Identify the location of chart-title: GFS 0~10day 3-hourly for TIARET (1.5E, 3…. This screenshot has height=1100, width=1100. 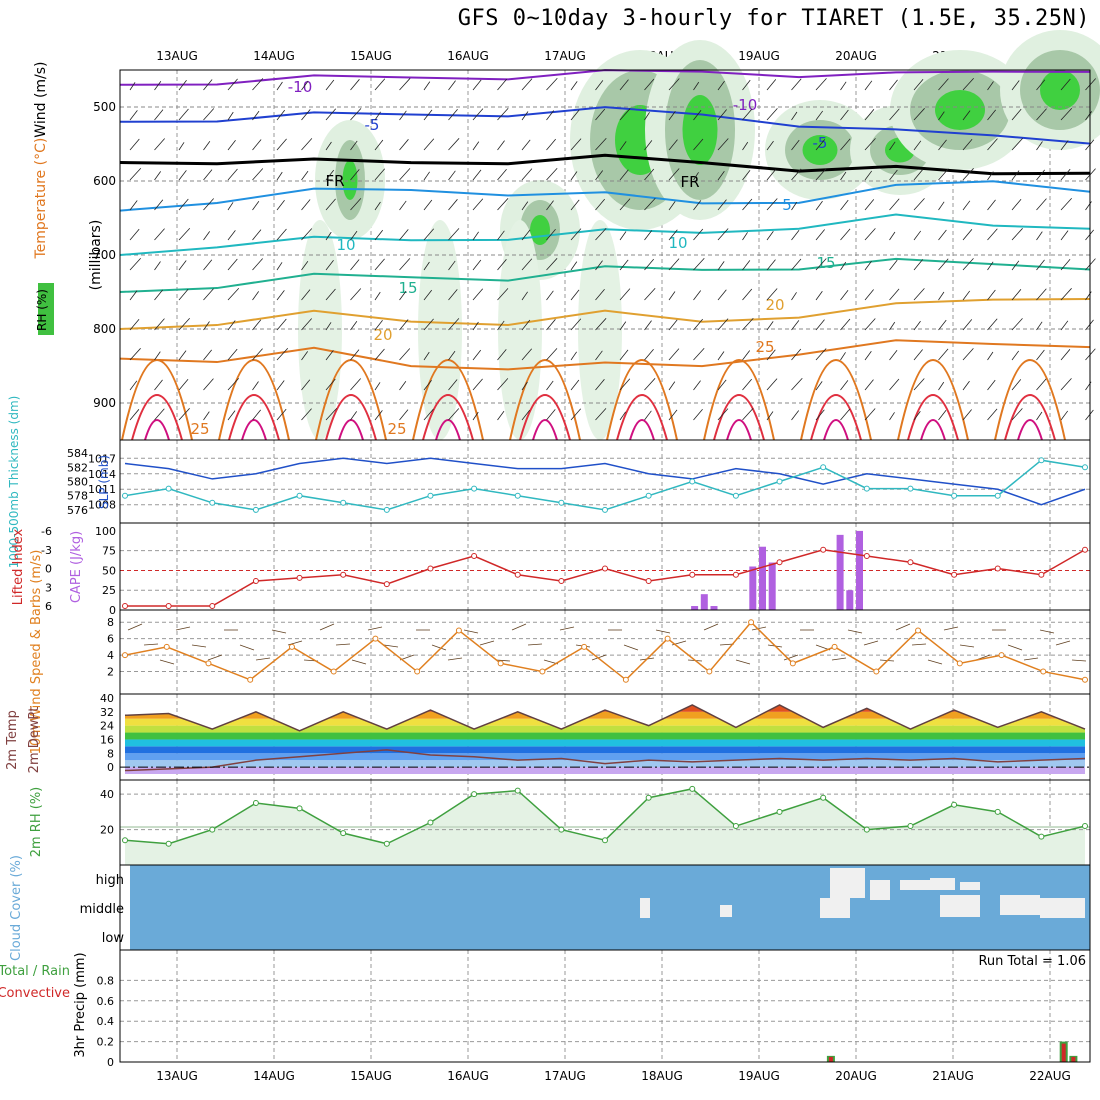
(773, 18).